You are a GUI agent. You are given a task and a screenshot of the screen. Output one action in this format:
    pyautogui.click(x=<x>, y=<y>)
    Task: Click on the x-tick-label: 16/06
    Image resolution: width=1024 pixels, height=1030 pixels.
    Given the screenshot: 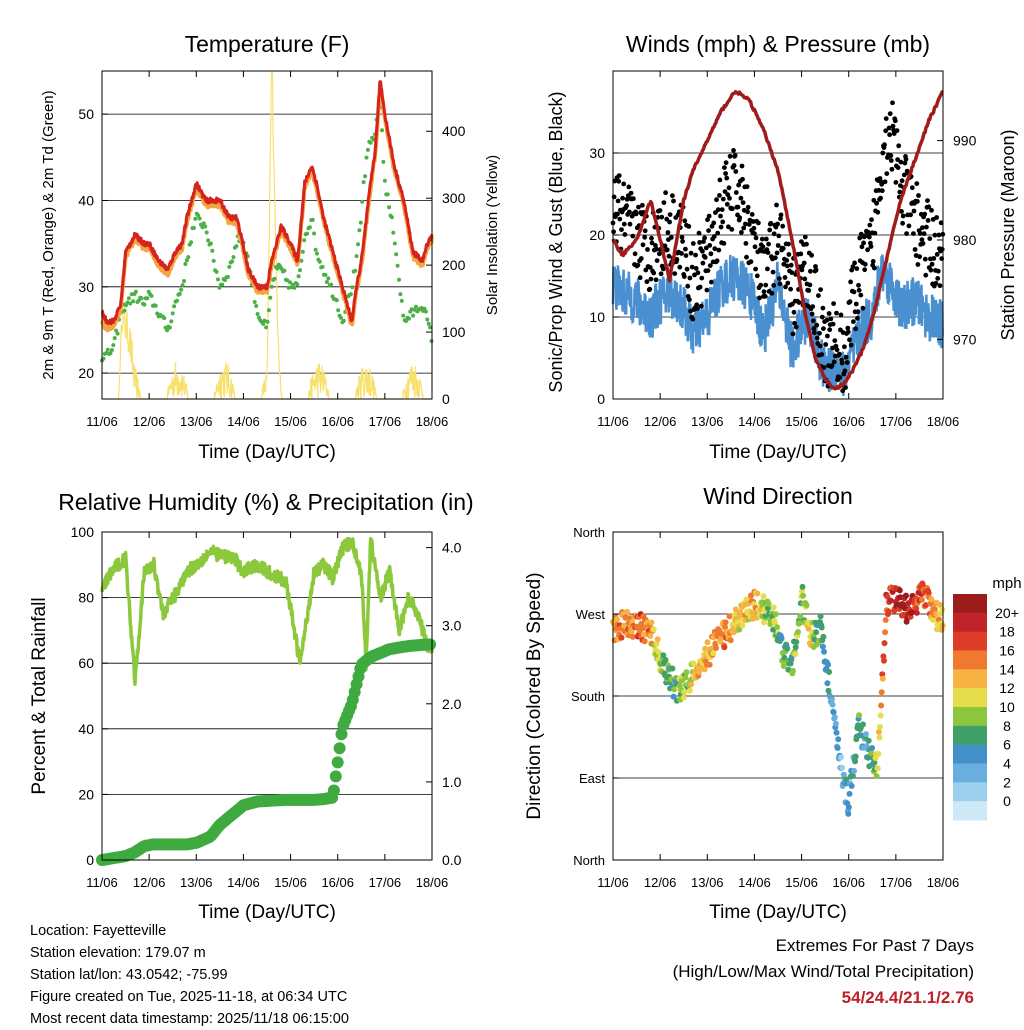 What is the action you would take?
    pyautogui.click(x=337, y=882)
    